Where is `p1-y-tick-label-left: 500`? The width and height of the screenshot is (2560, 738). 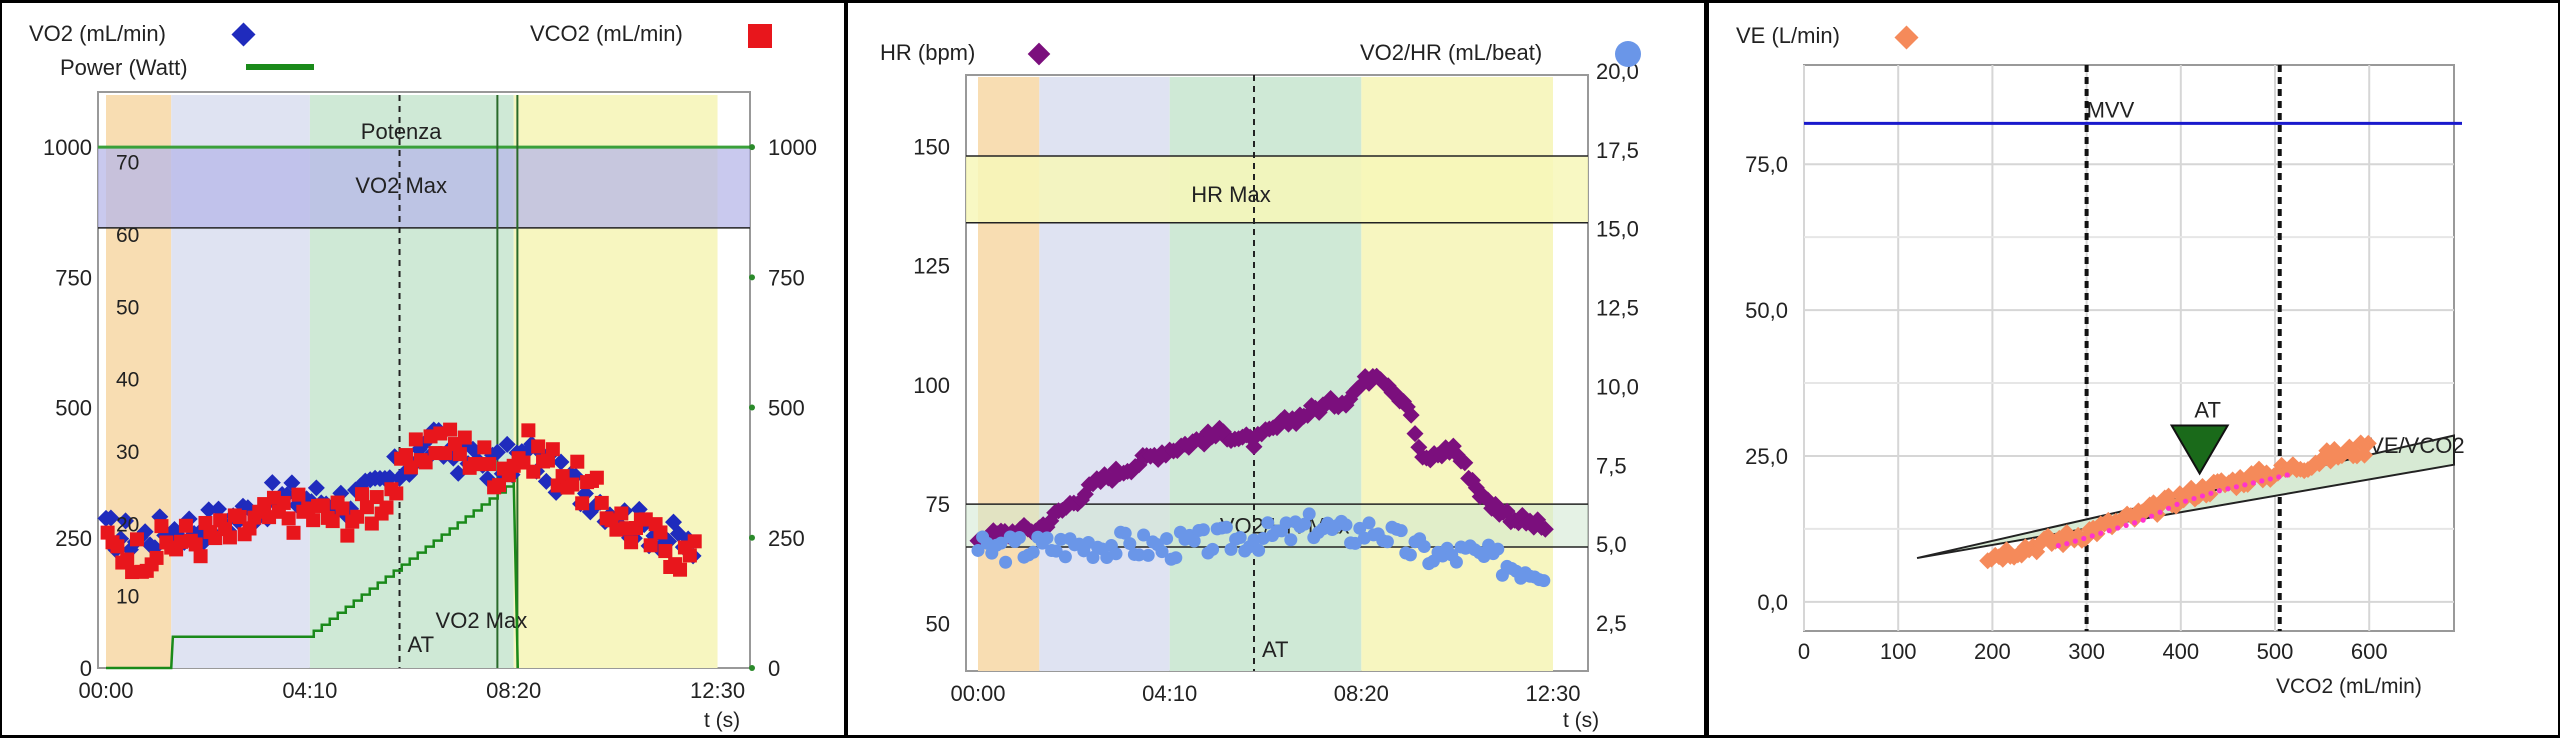 p1-y-tick-label-left: 500 is located at coordinates (73, 408).